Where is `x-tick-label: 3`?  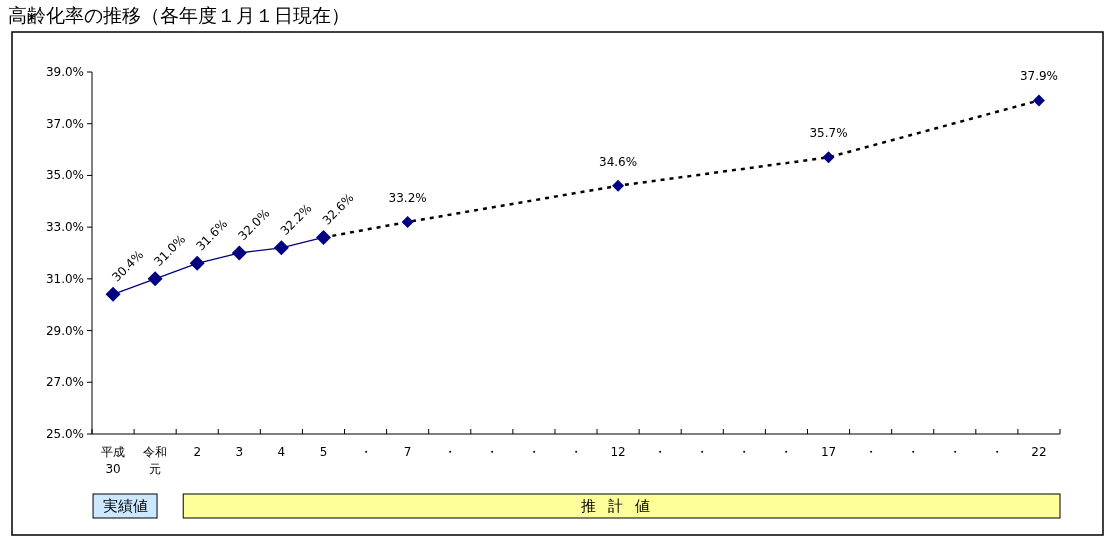 x-tick-label: 3 is located at coordinates (239, 452).